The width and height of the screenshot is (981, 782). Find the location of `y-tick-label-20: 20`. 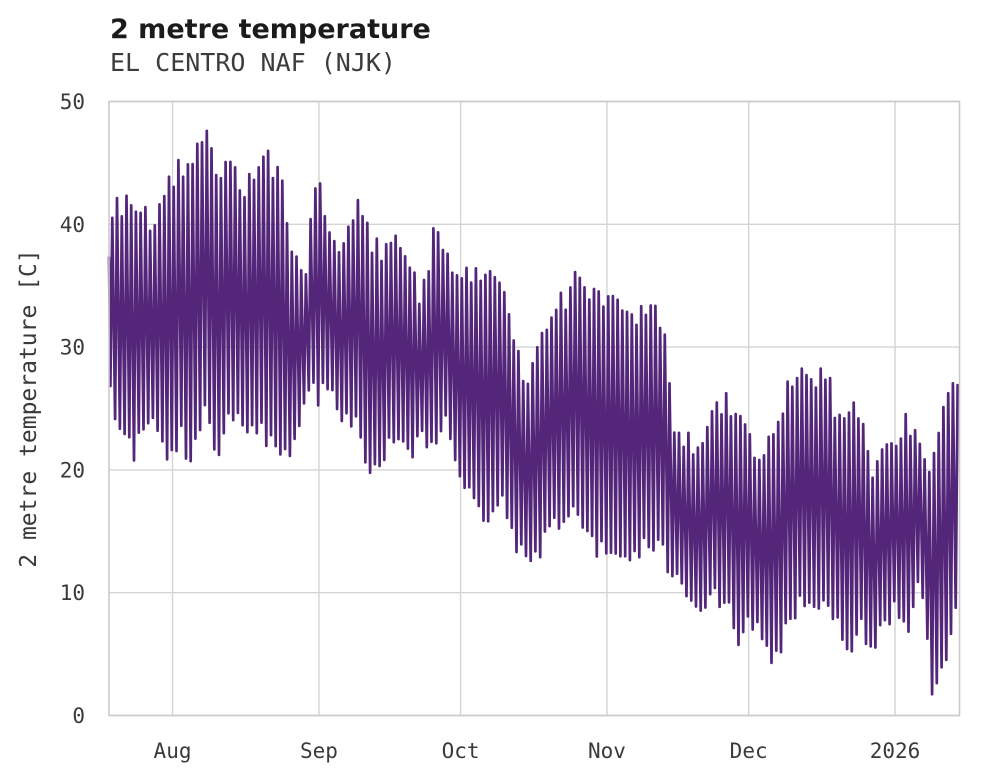

y-tick-label-20: 20 is located at coordinates (72, 470).